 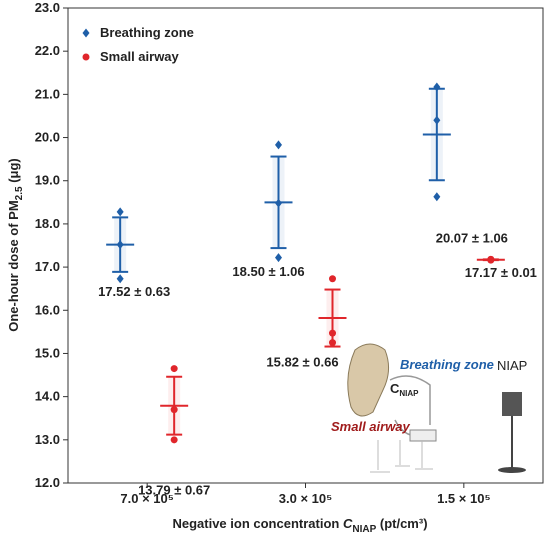 I want to click on x-label-end: (pt/cm³), so click(x=401, y=523).